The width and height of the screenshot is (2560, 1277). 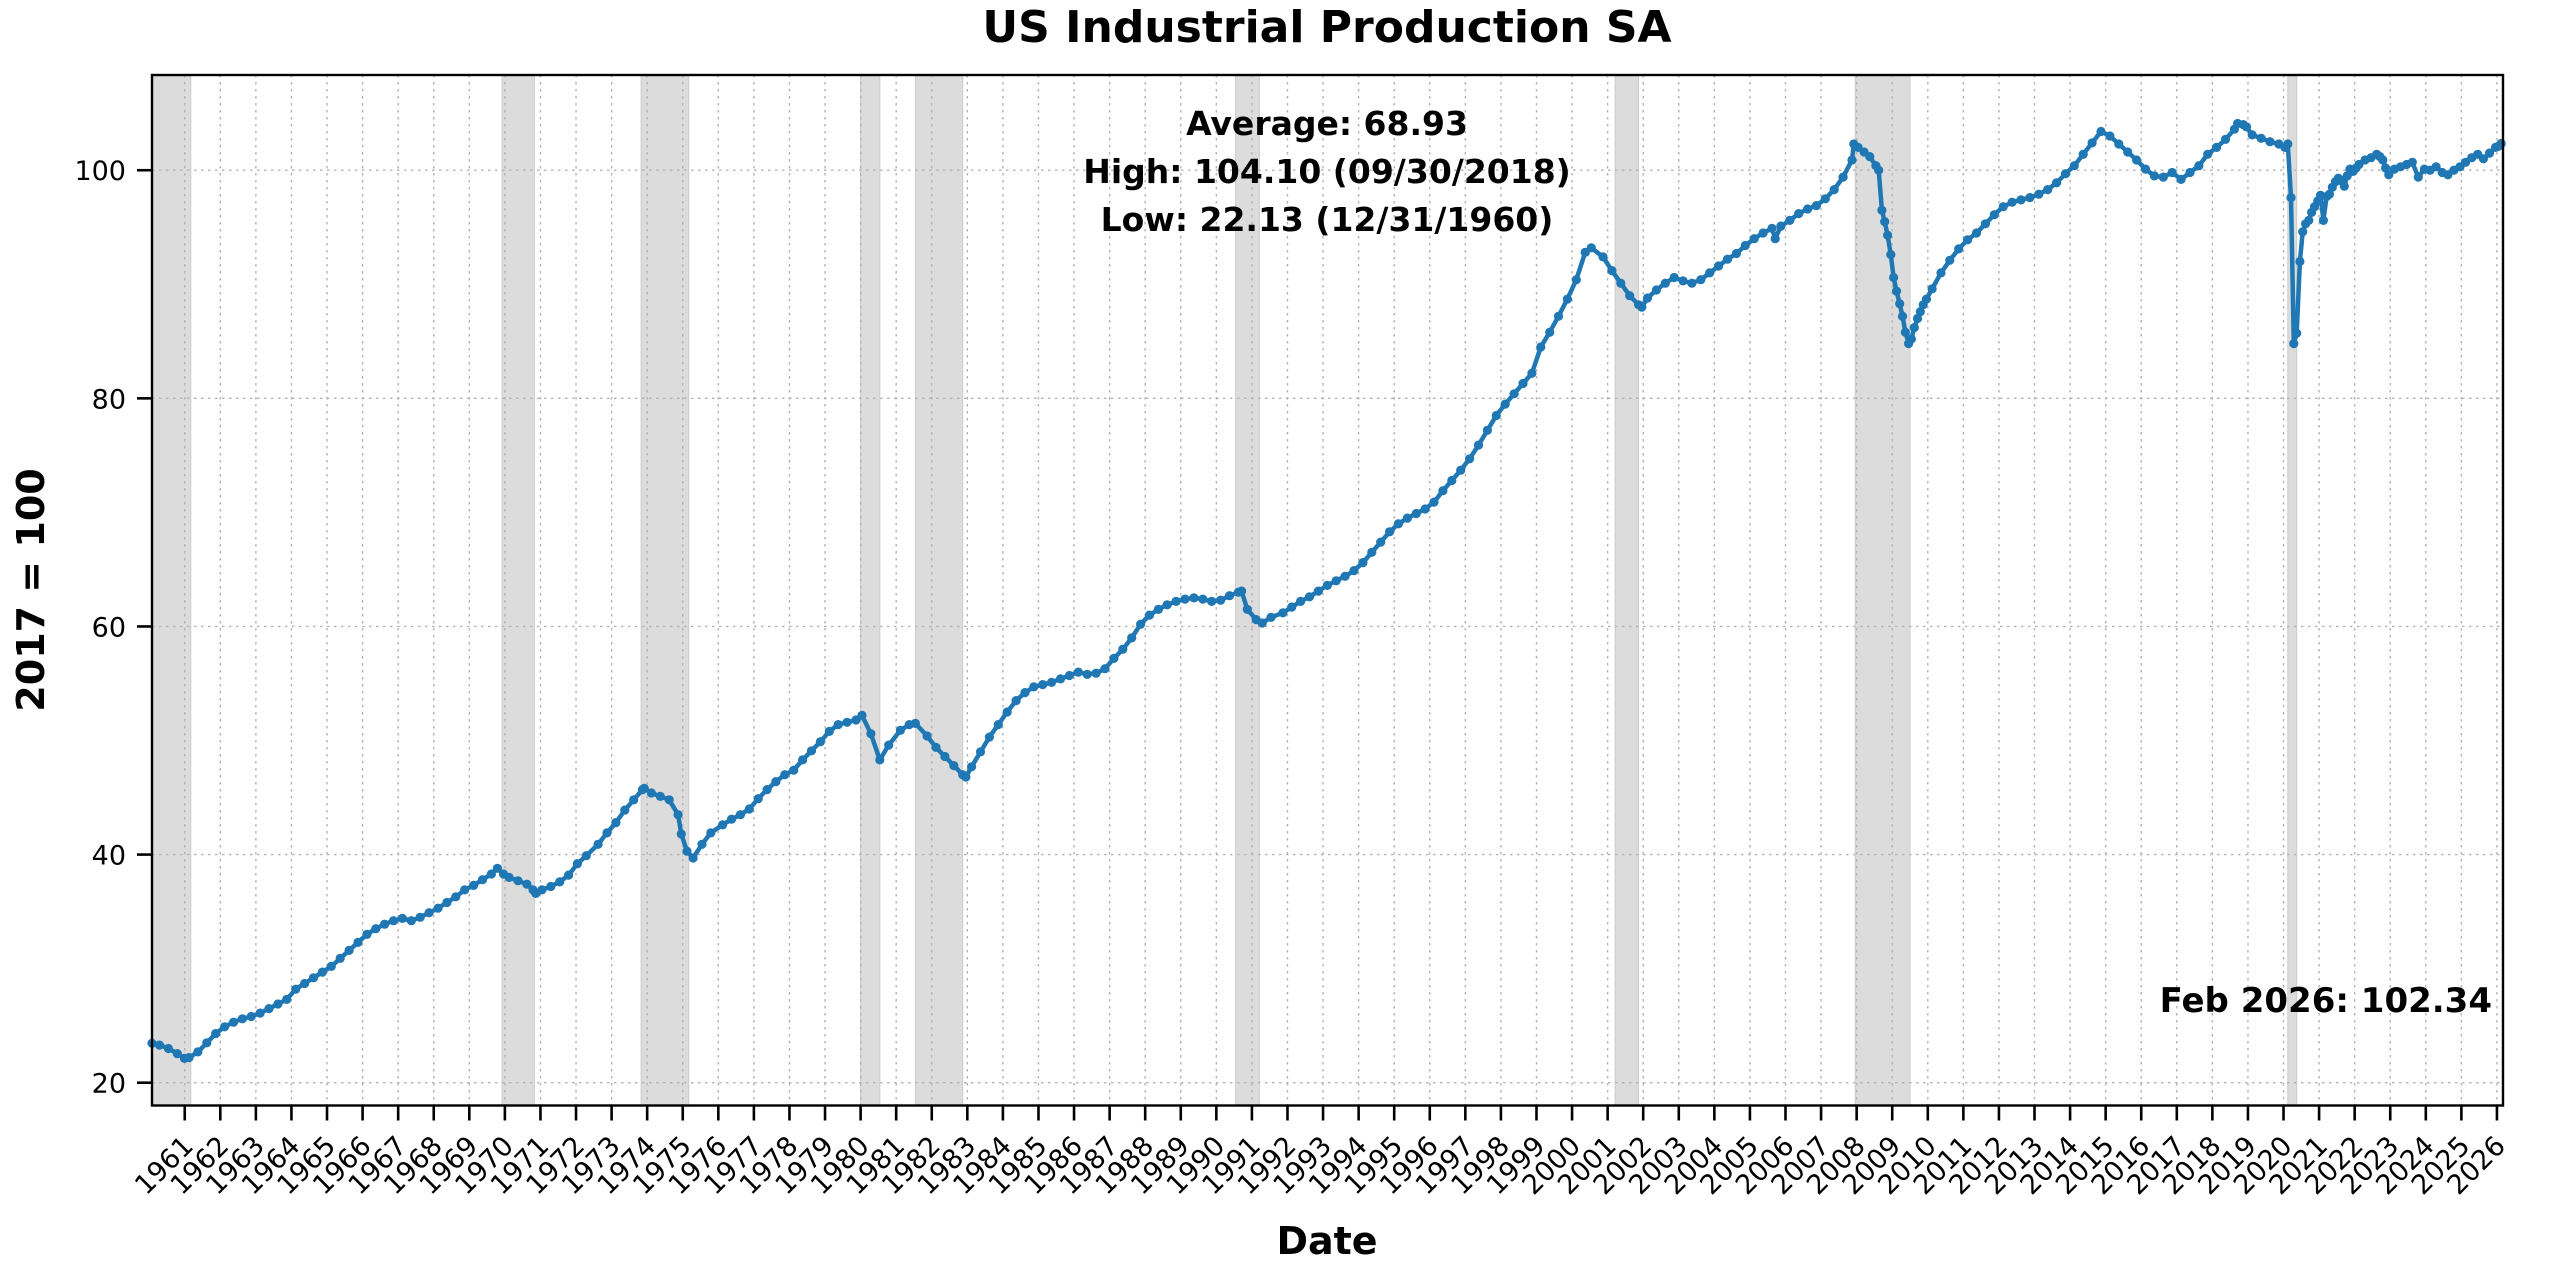 What do you see at coordinates (100, 171) in the screenshot?
I see `y-tick-label: 100` at bounding box center [100, 171].